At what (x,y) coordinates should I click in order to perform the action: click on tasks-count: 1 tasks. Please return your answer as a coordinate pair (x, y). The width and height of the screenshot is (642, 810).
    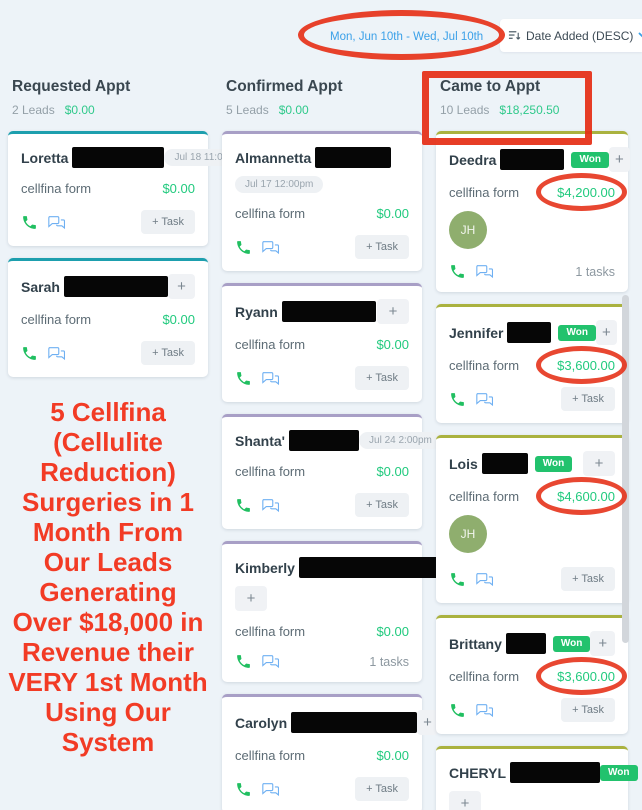
    Looking at the image, I should click on (595, 271).